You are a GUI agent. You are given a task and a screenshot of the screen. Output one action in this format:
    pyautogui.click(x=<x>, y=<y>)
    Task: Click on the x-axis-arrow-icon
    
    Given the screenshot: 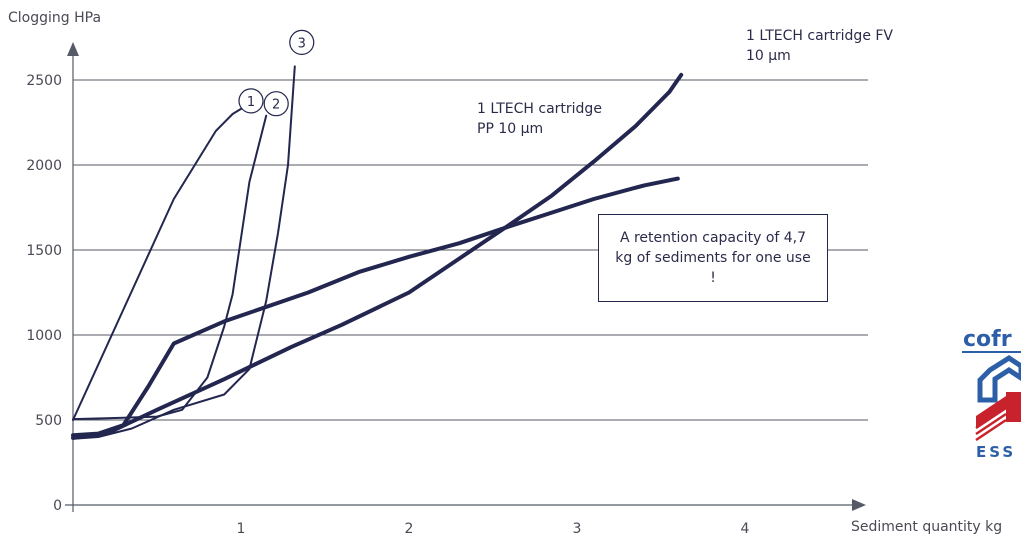 What is the action you would take?
    pyautogui.click(x=859, y=505)
    